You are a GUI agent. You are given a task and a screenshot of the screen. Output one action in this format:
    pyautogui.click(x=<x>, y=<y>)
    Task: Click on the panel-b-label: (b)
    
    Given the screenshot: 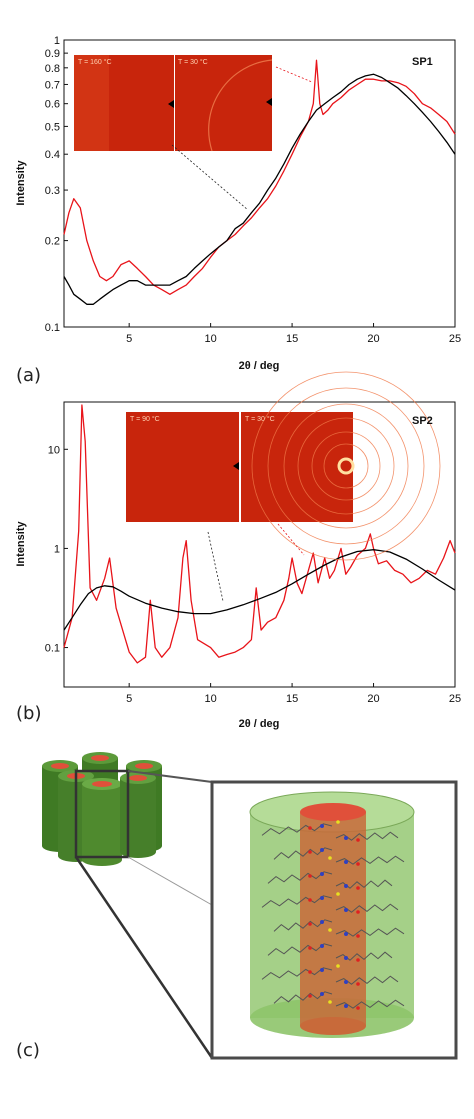 What is the action you would take?
    pyautogui.click(x=28, y=713)
    